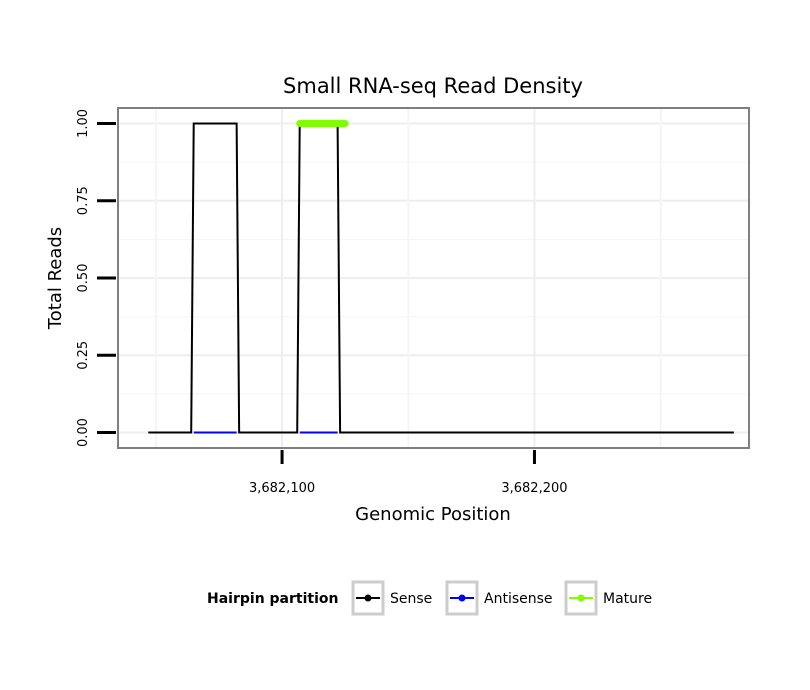 The image size is (810, 690). What do you see at coordinates (408, 473) in the screenshot?
I see `x-axis: 3,682,100 3,682,200` at bounding box center [408, 473].